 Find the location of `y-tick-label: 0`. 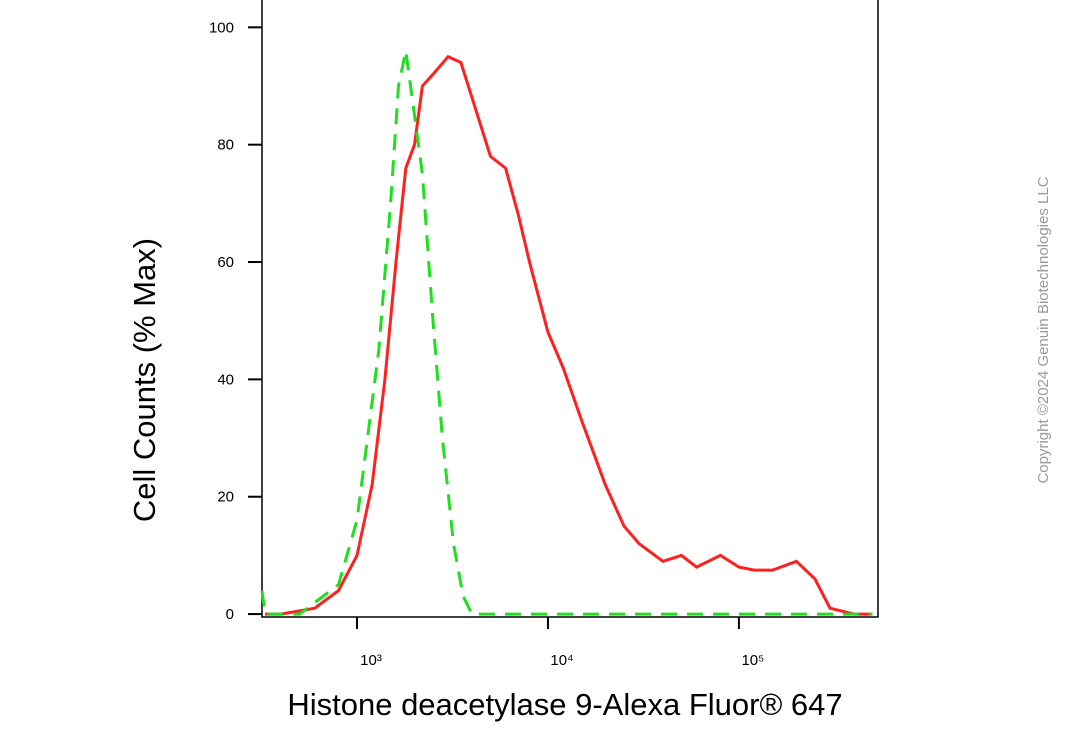

y-tick-label: 0 is located at coordinates (230, 614).